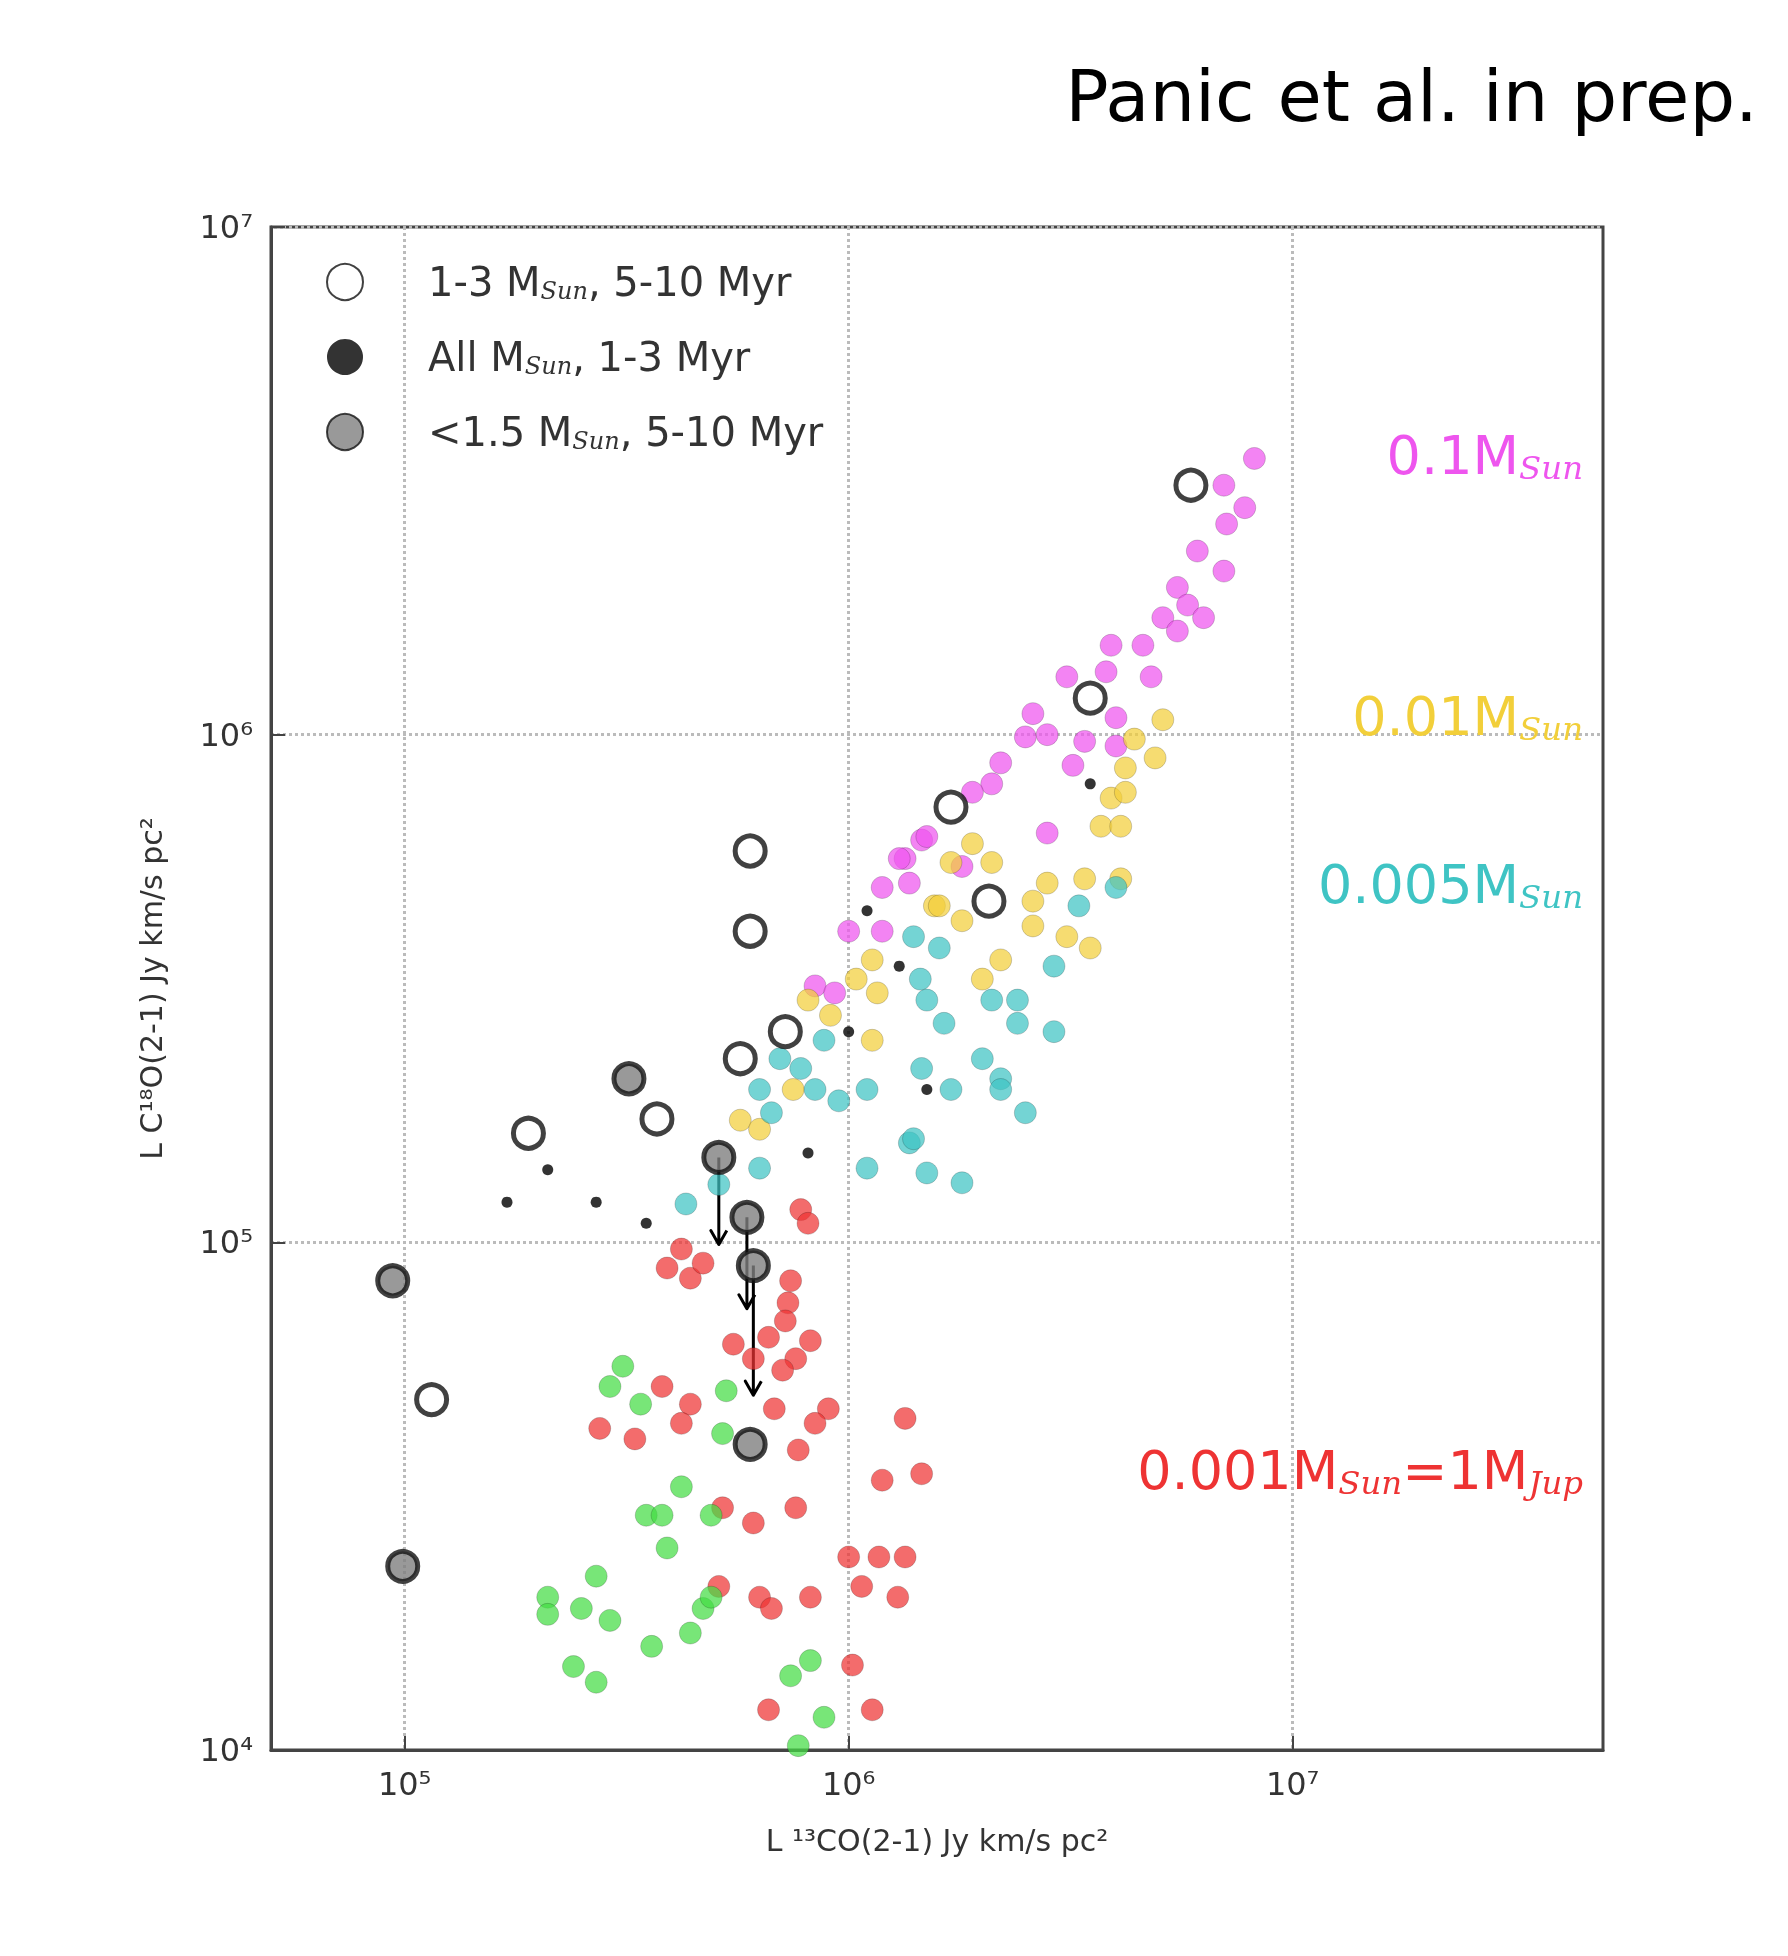 This screenshot has width=1788, height=1956. Describe the element at coordinates (1360, 1471) in the screenshot. I see `text: 0.001MSun=1MJup` at that location.